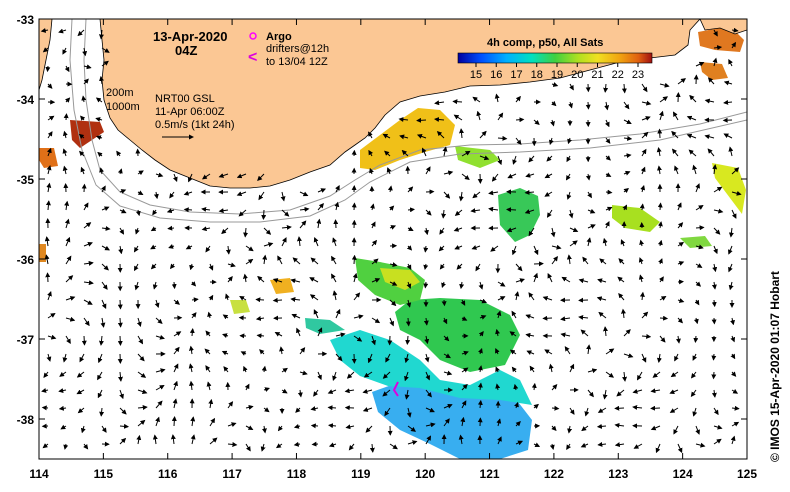 Image resolution: width=790 pixels, height=492 pixels. What do you see at coordinates (407, 139) in the screenshot?
I see `sst-patch-shelf-yellow` at bounding box center [407, 139].